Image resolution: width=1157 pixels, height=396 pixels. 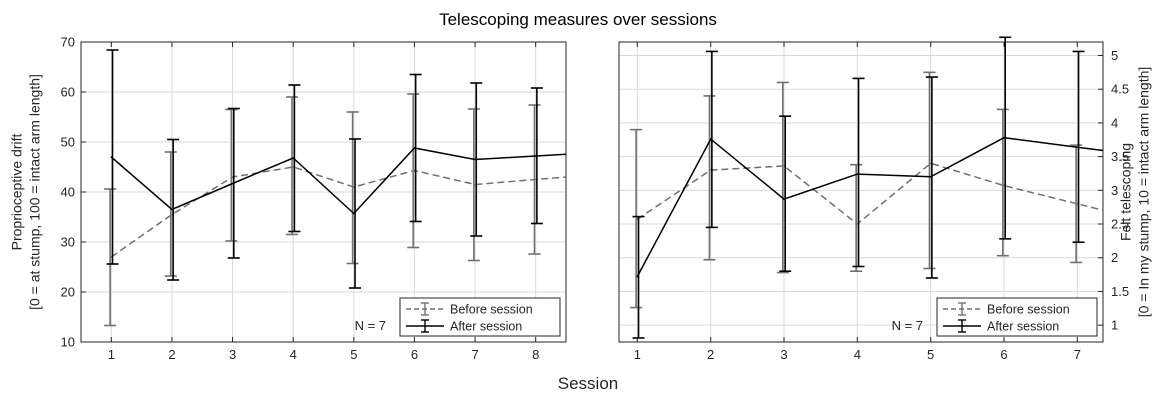 What do you see at coordinates (1120, 224) in the screenshot?
I see `y-tick-label: 2.5` at bounding box center [1120, 224].